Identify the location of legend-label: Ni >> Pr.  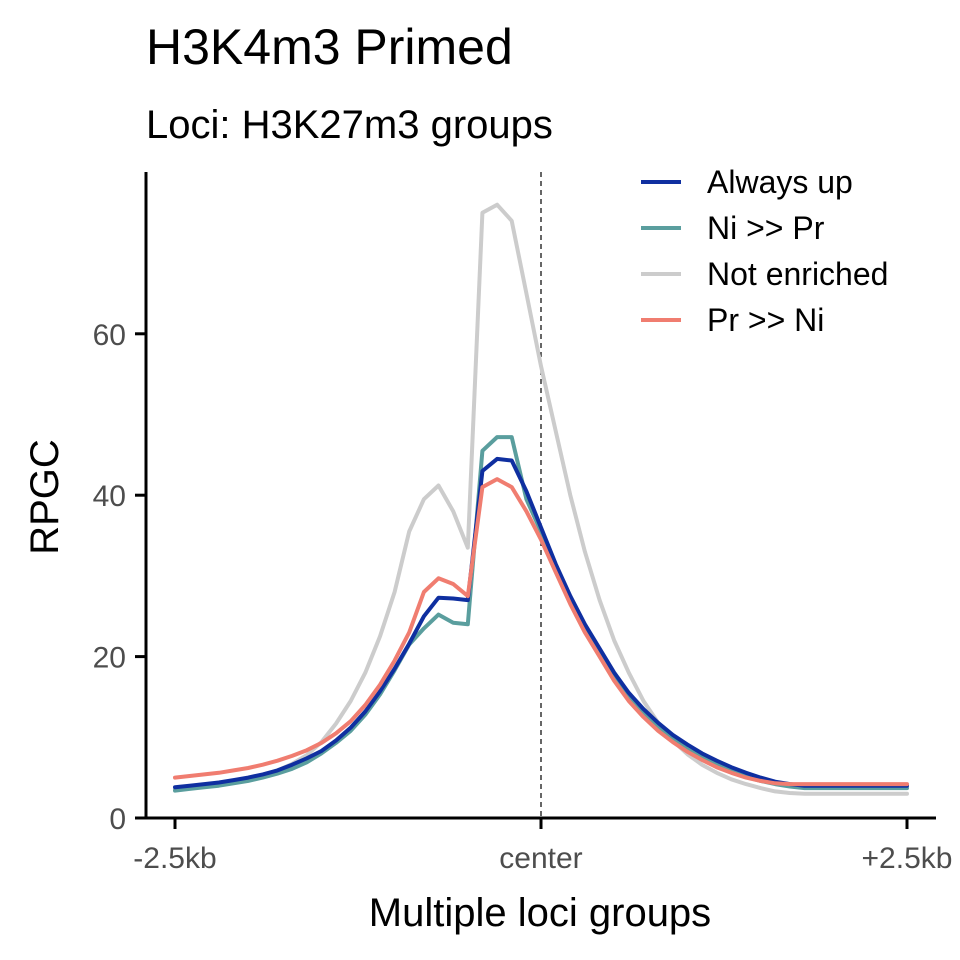
(766, 228).